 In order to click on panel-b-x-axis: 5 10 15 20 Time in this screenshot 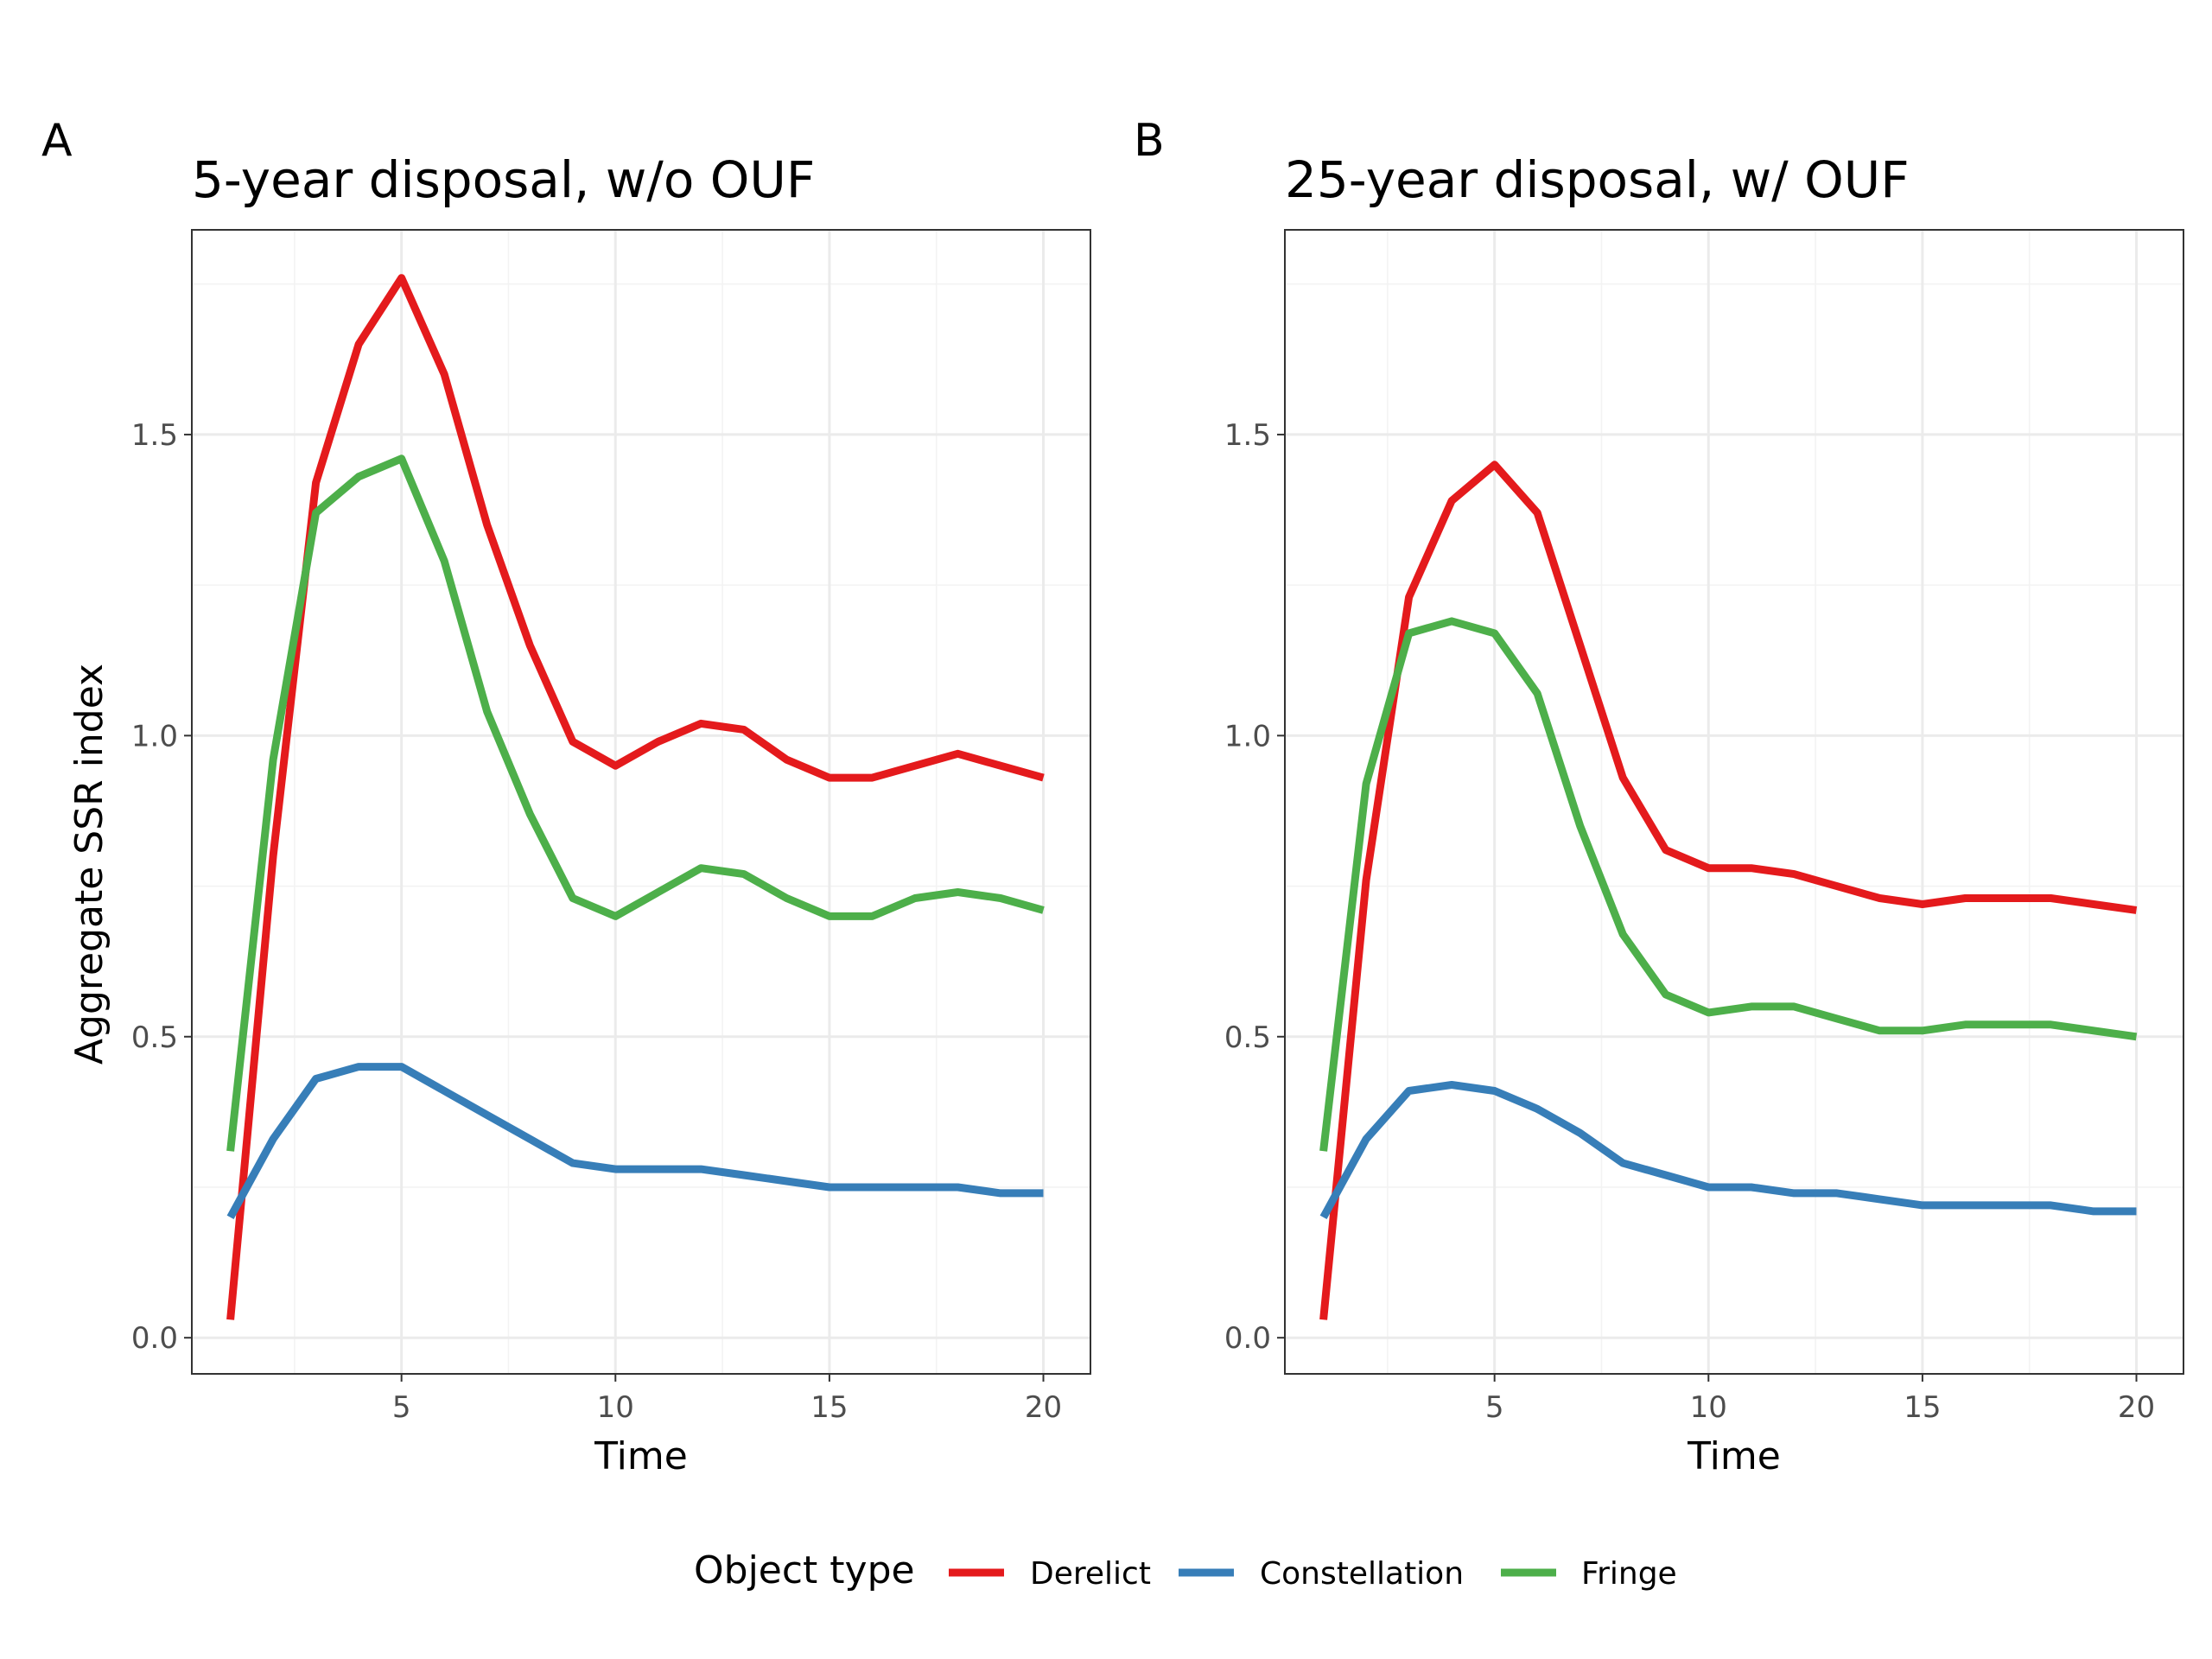, I will do `click(1820, 1426)`.